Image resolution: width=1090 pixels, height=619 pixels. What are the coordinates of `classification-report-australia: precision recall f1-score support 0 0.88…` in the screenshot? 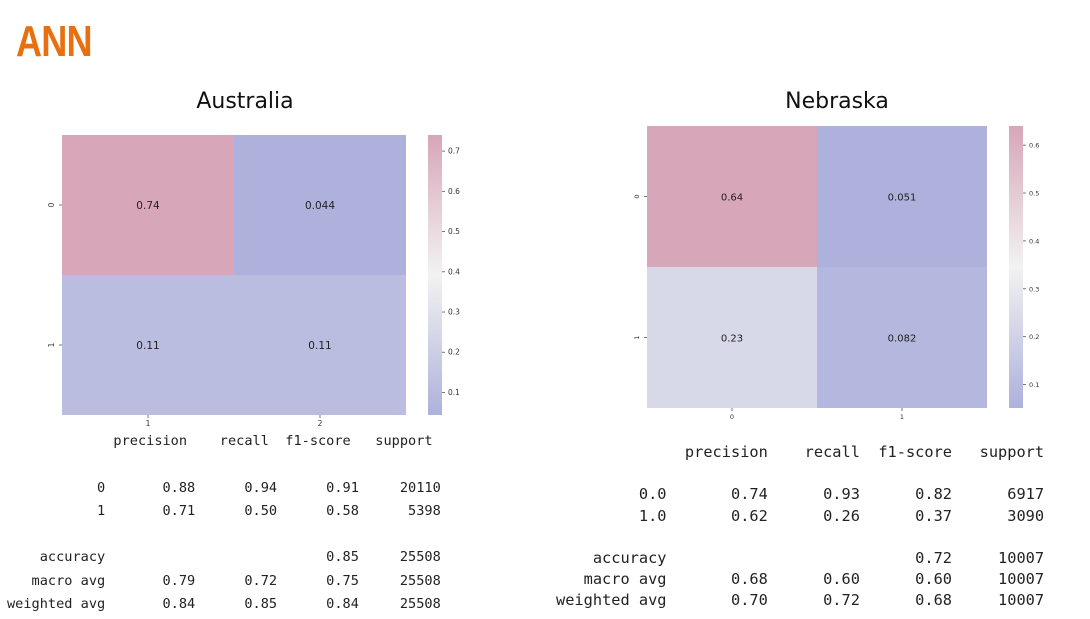 It's located at (224, 523).